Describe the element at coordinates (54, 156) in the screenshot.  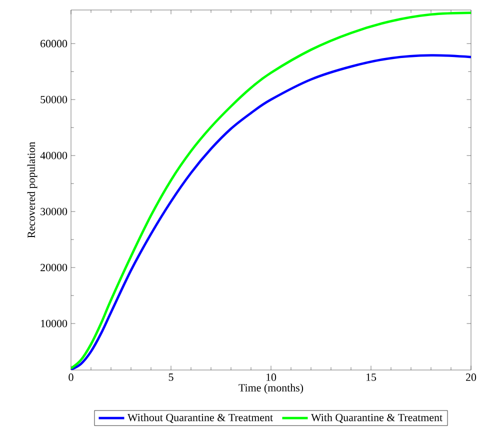
I see `y-tick-label: 40000` at that location.